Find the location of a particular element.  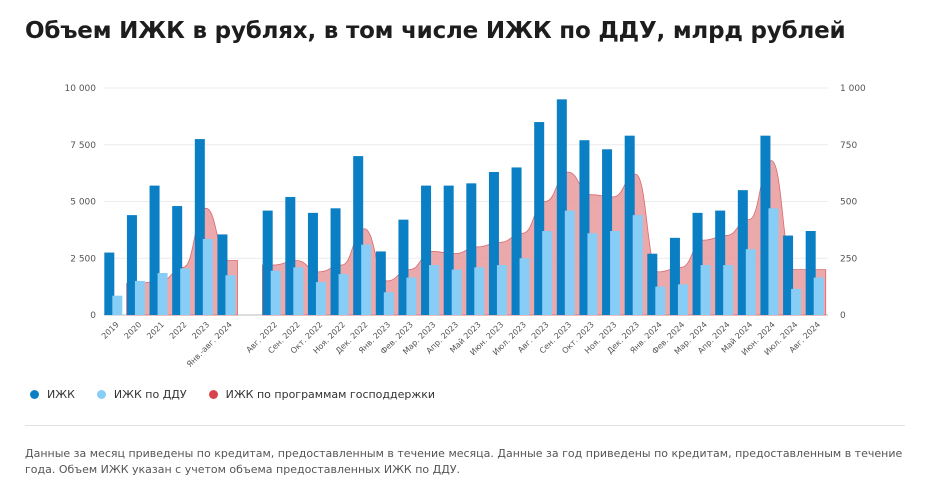

right-tick-label: 1 000 is located at coordinates (853, 89).